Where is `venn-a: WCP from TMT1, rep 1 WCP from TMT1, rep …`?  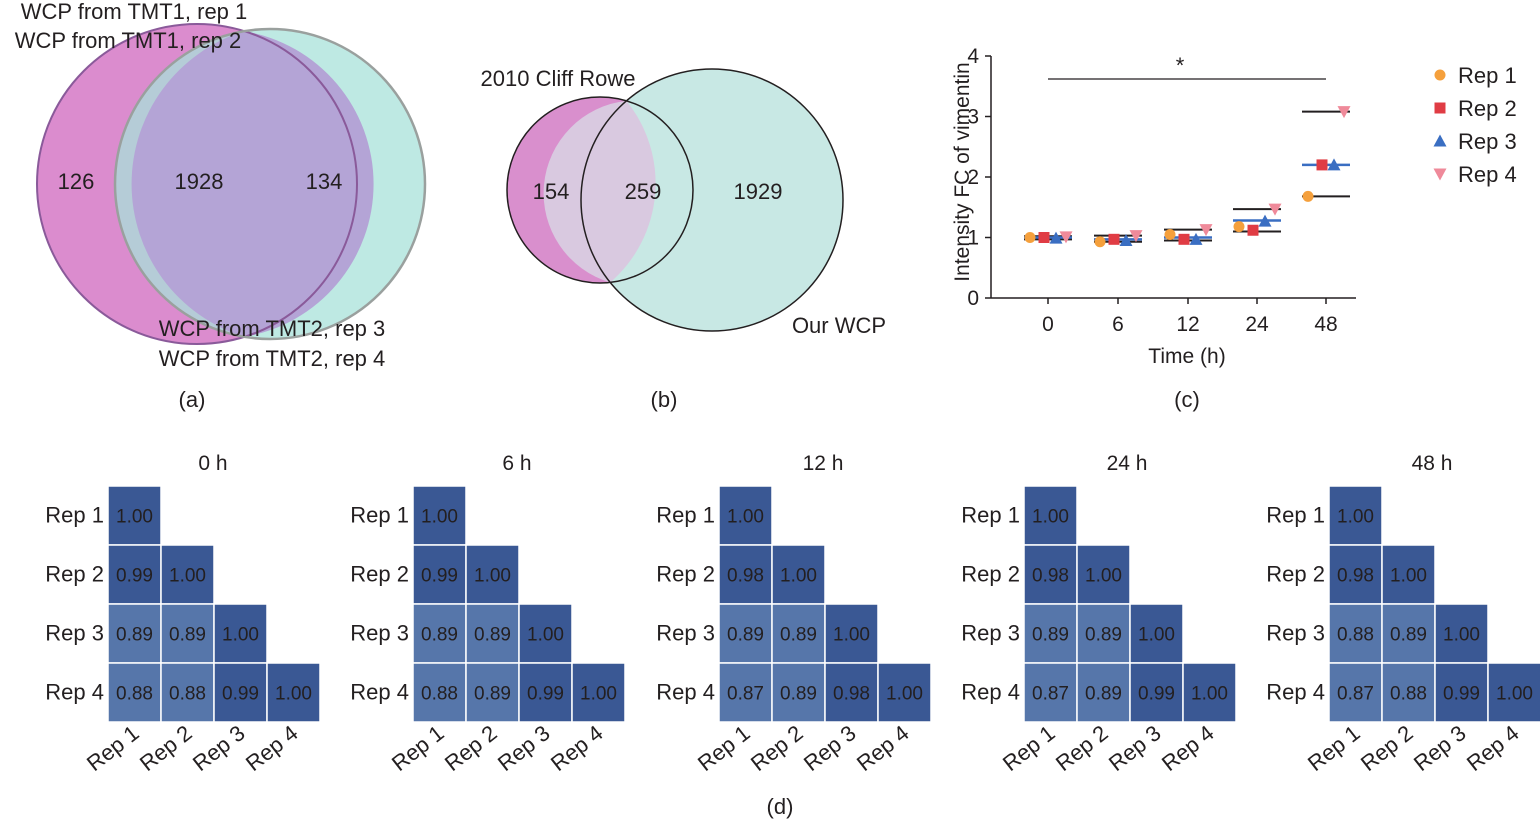
venn-a: WCP from TMT1, rep 1 WCP from TMT1, rep … is located at coordinates (221, 206).